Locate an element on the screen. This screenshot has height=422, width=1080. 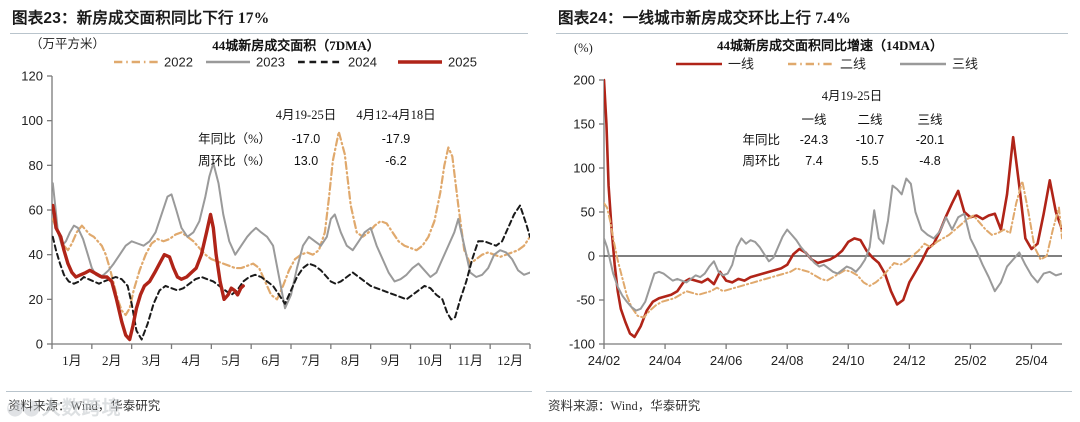
annotation-row-label: 周环比（%） is located at coordinates (234, 161).